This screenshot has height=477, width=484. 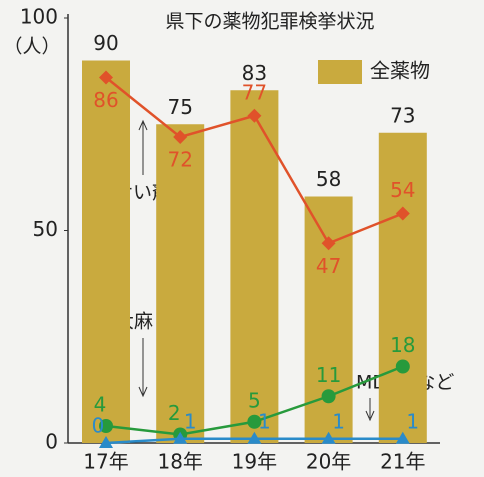 What do you see at coordinates (328, 462) in the screenshot?
I see `x-tick-label: 20年` at bounding box center [328, 462].